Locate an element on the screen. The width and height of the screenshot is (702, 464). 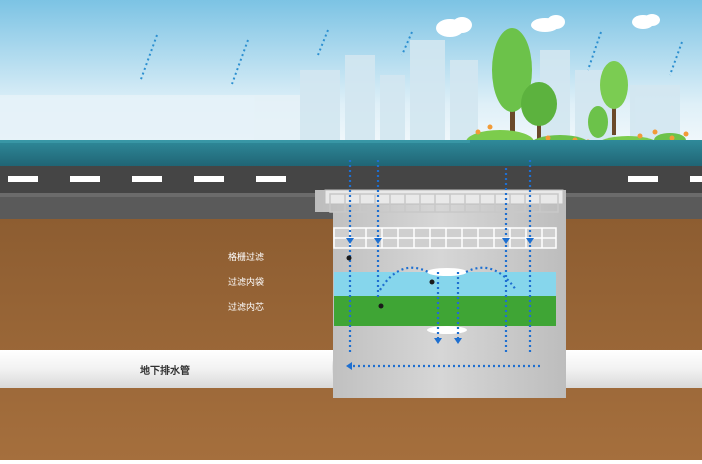
filter-bag-layer is located at coordinates (445, 284).